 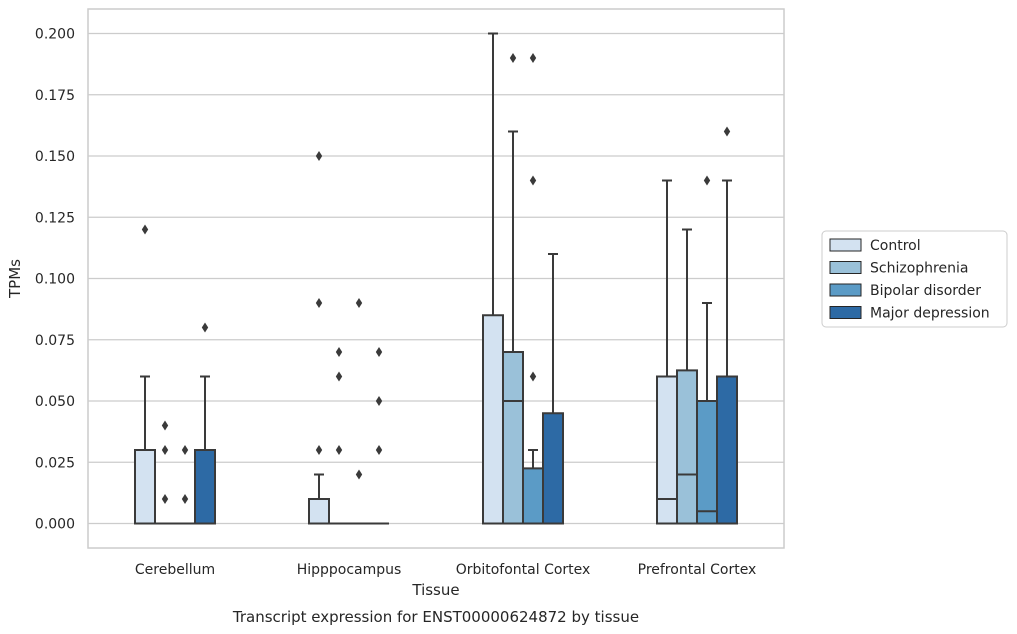 I want to click on legend-frame, so click(x=914, y=279).